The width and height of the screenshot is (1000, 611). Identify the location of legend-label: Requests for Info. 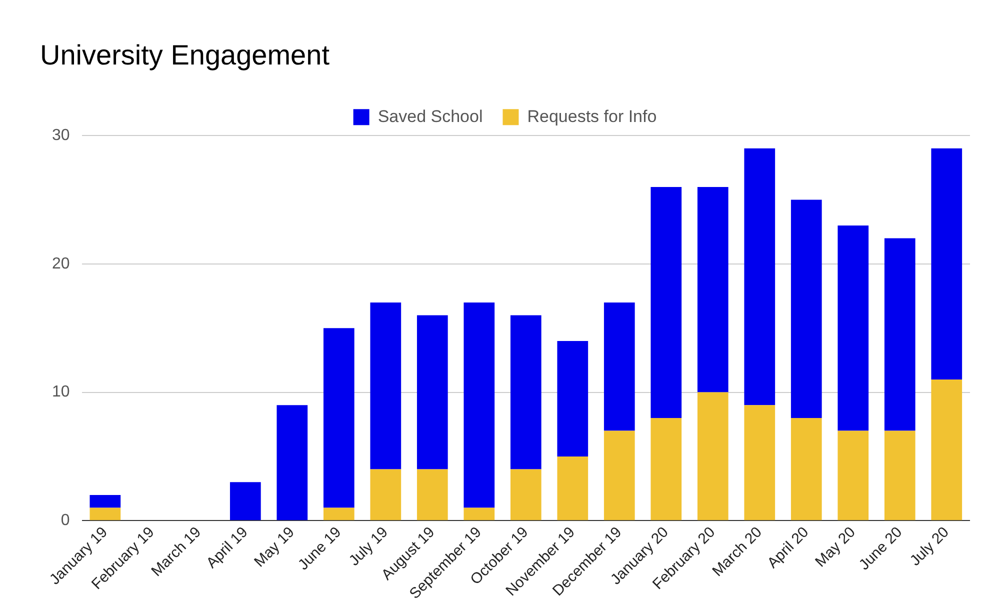
(592, 116).